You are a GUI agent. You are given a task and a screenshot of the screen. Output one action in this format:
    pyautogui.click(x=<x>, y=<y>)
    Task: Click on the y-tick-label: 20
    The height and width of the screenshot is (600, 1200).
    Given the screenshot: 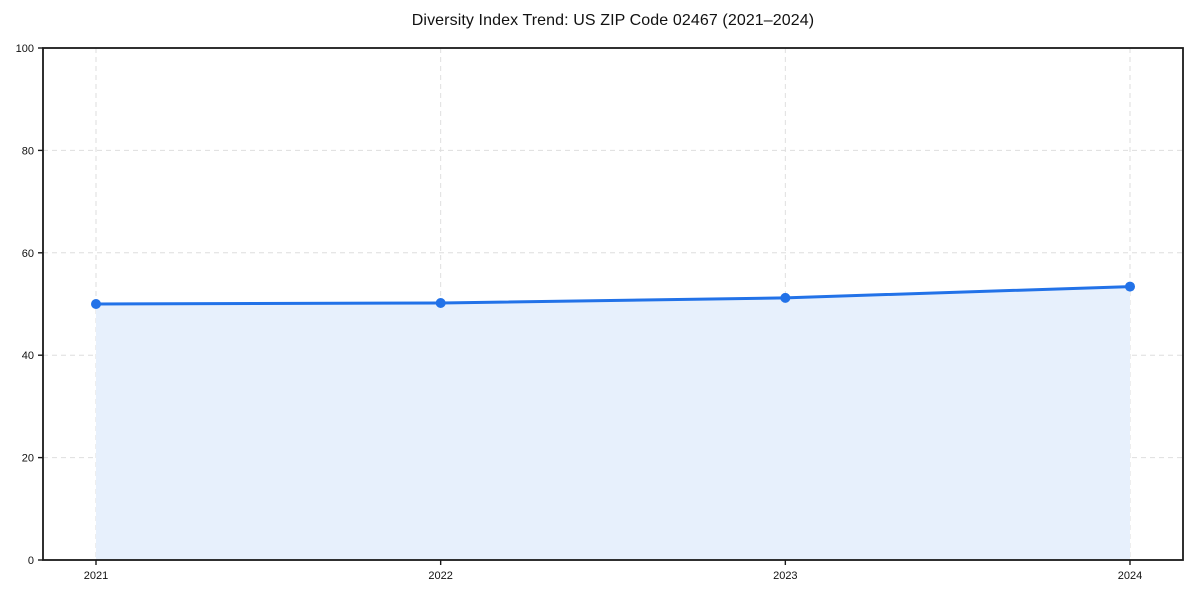 What is the action you would take?
    pyautogui.click(x=28, y=459)
    